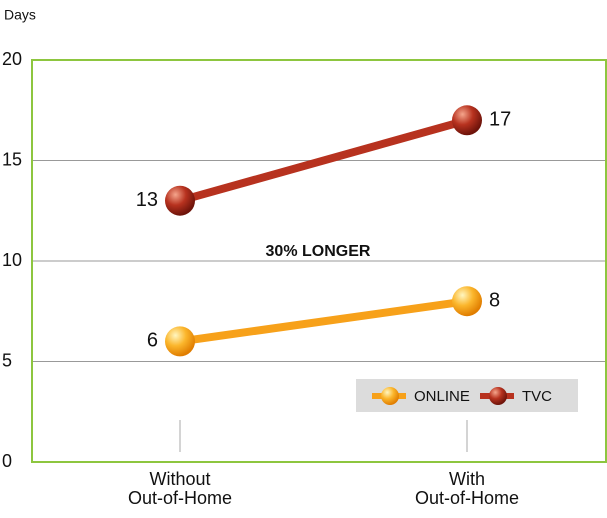 This screenshot has width=607, height=518. I want to click on y-tick-label: 10, so click(12, 260).